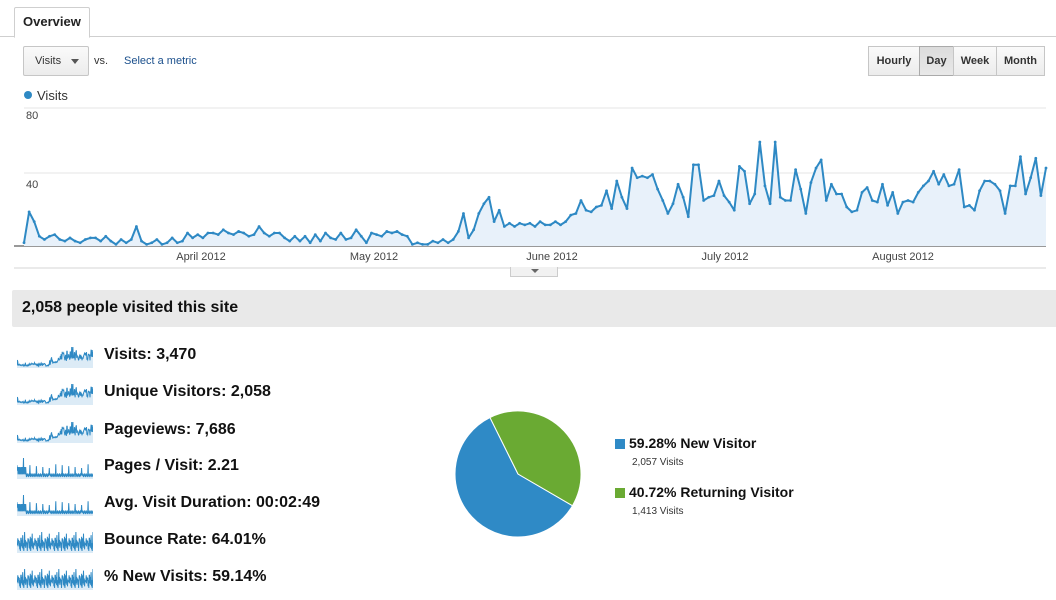 This screenshot has height=600, width=1056. I want to click on sparkline-avg-visit-duration, so click(55, 504).